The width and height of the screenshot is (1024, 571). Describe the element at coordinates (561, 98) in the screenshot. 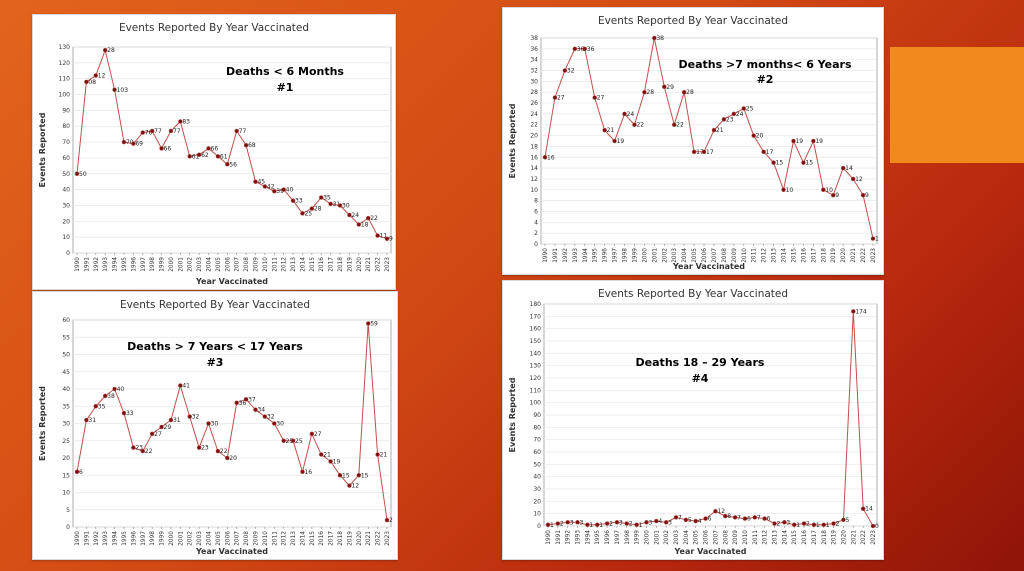

I see `data-label: 27` at that location.